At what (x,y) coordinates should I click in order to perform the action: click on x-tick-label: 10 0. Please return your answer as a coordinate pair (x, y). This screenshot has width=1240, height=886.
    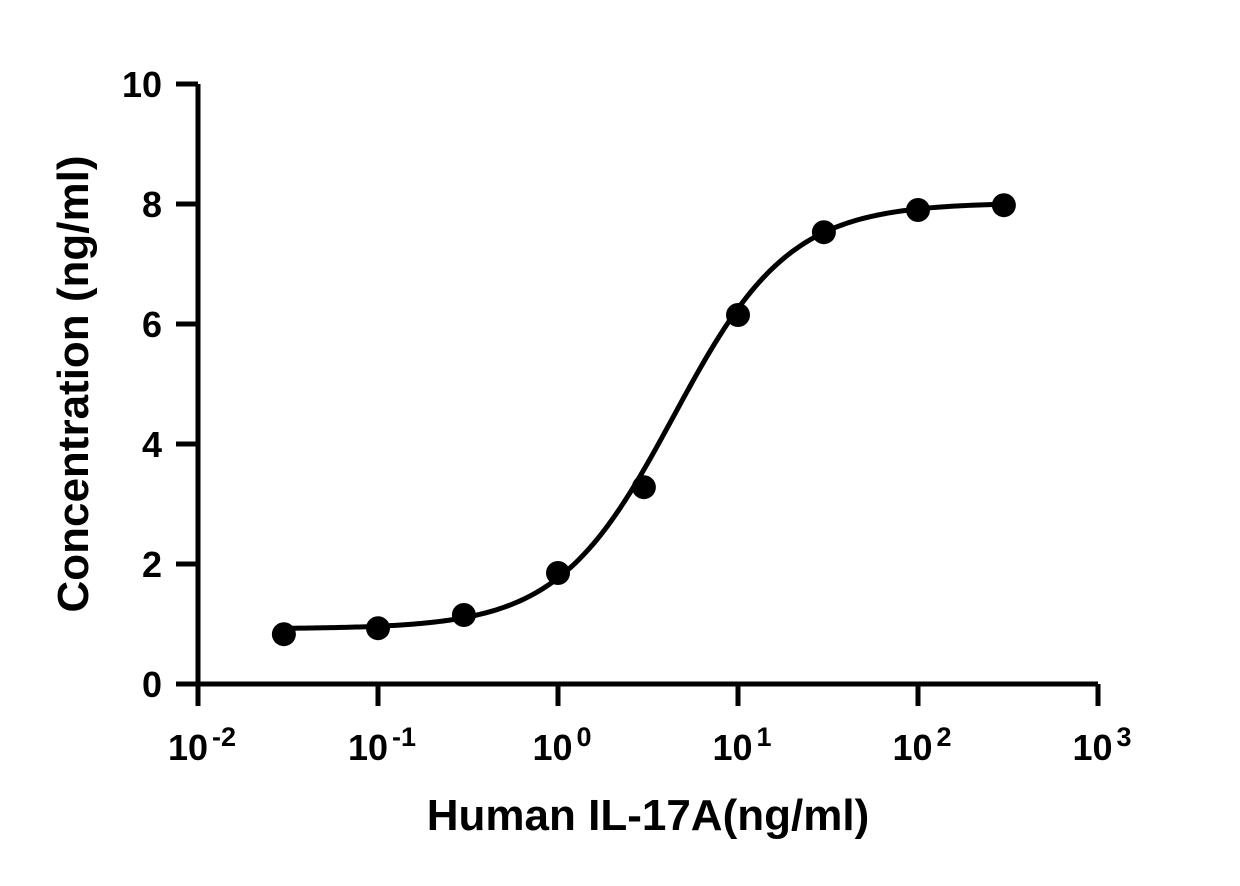
    Looking at the image, I should click on (561, 745).